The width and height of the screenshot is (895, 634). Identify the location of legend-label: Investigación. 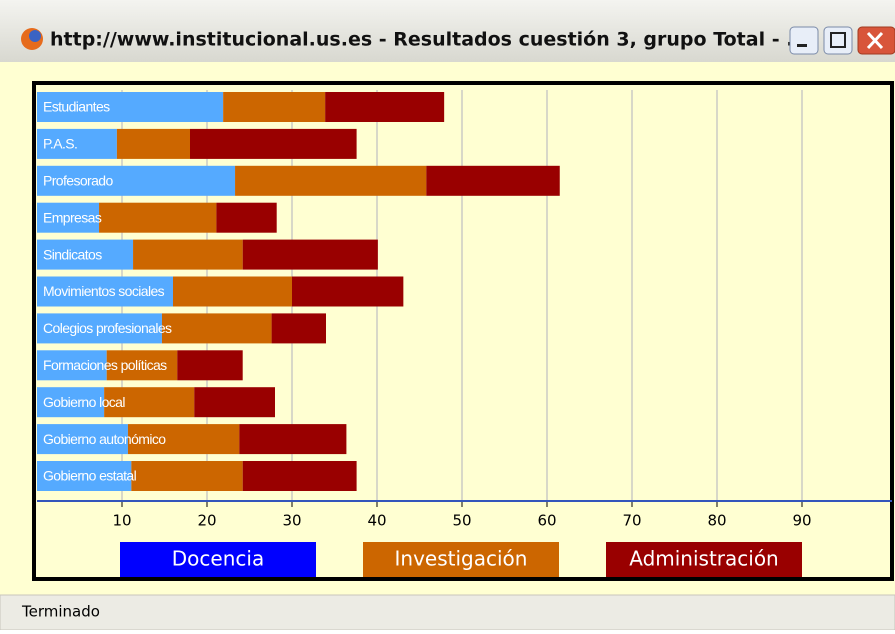
(461, 559).